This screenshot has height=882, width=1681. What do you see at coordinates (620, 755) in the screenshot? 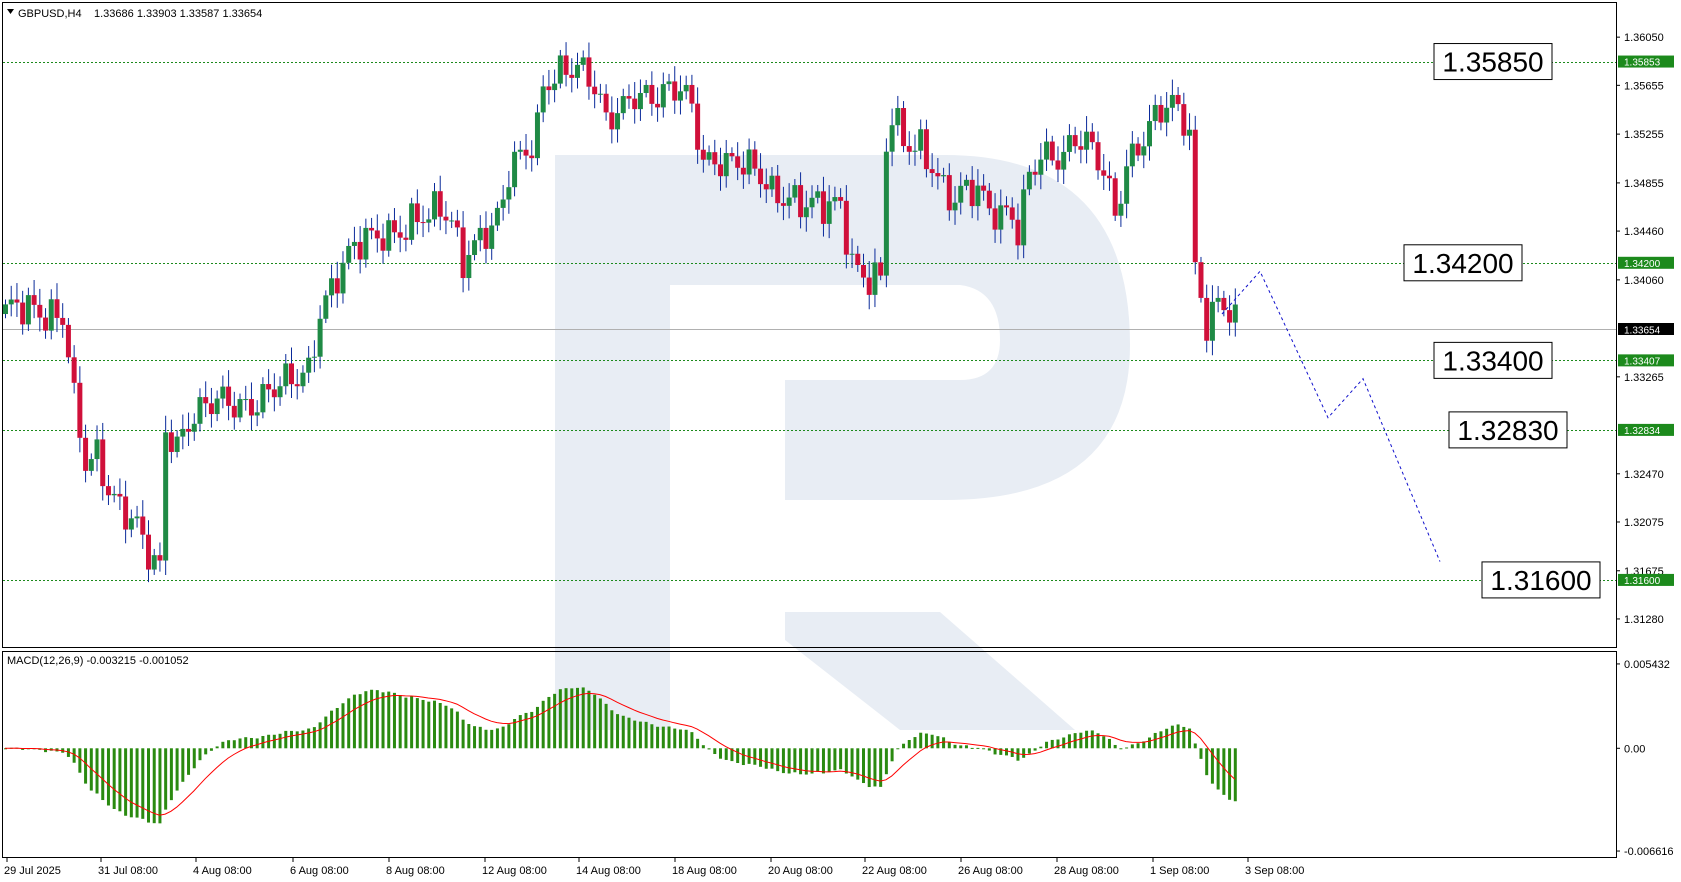
I see `macd-panel` at bounding box center [620, 755].